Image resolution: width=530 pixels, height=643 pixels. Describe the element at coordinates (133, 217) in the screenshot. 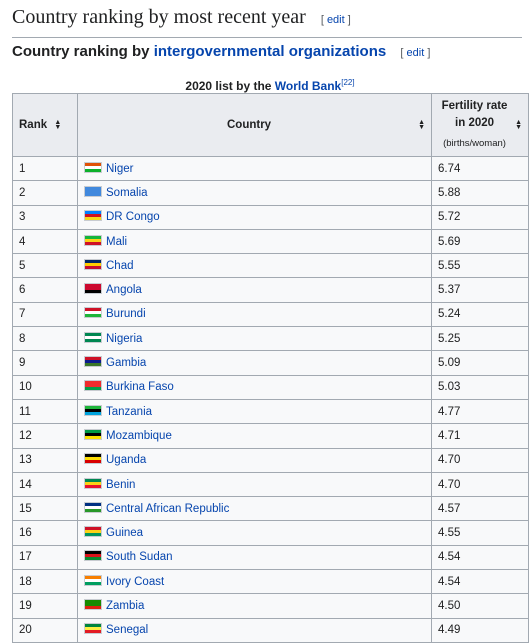

I see `country-link: DR Congo` at that location.